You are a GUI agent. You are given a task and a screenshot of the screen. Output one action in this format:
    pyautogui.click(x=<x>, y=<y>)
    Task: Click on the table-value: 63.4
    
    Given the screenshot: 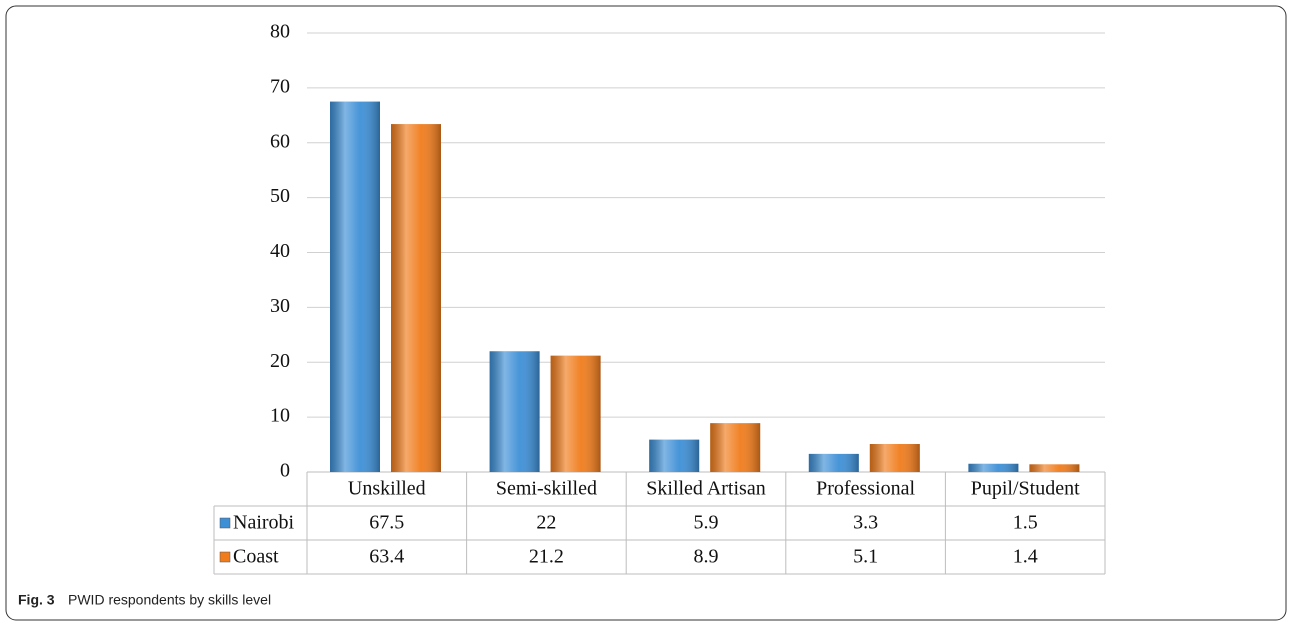 What is the action you would take?
    pyautogui.click(x=386, y=557)
    